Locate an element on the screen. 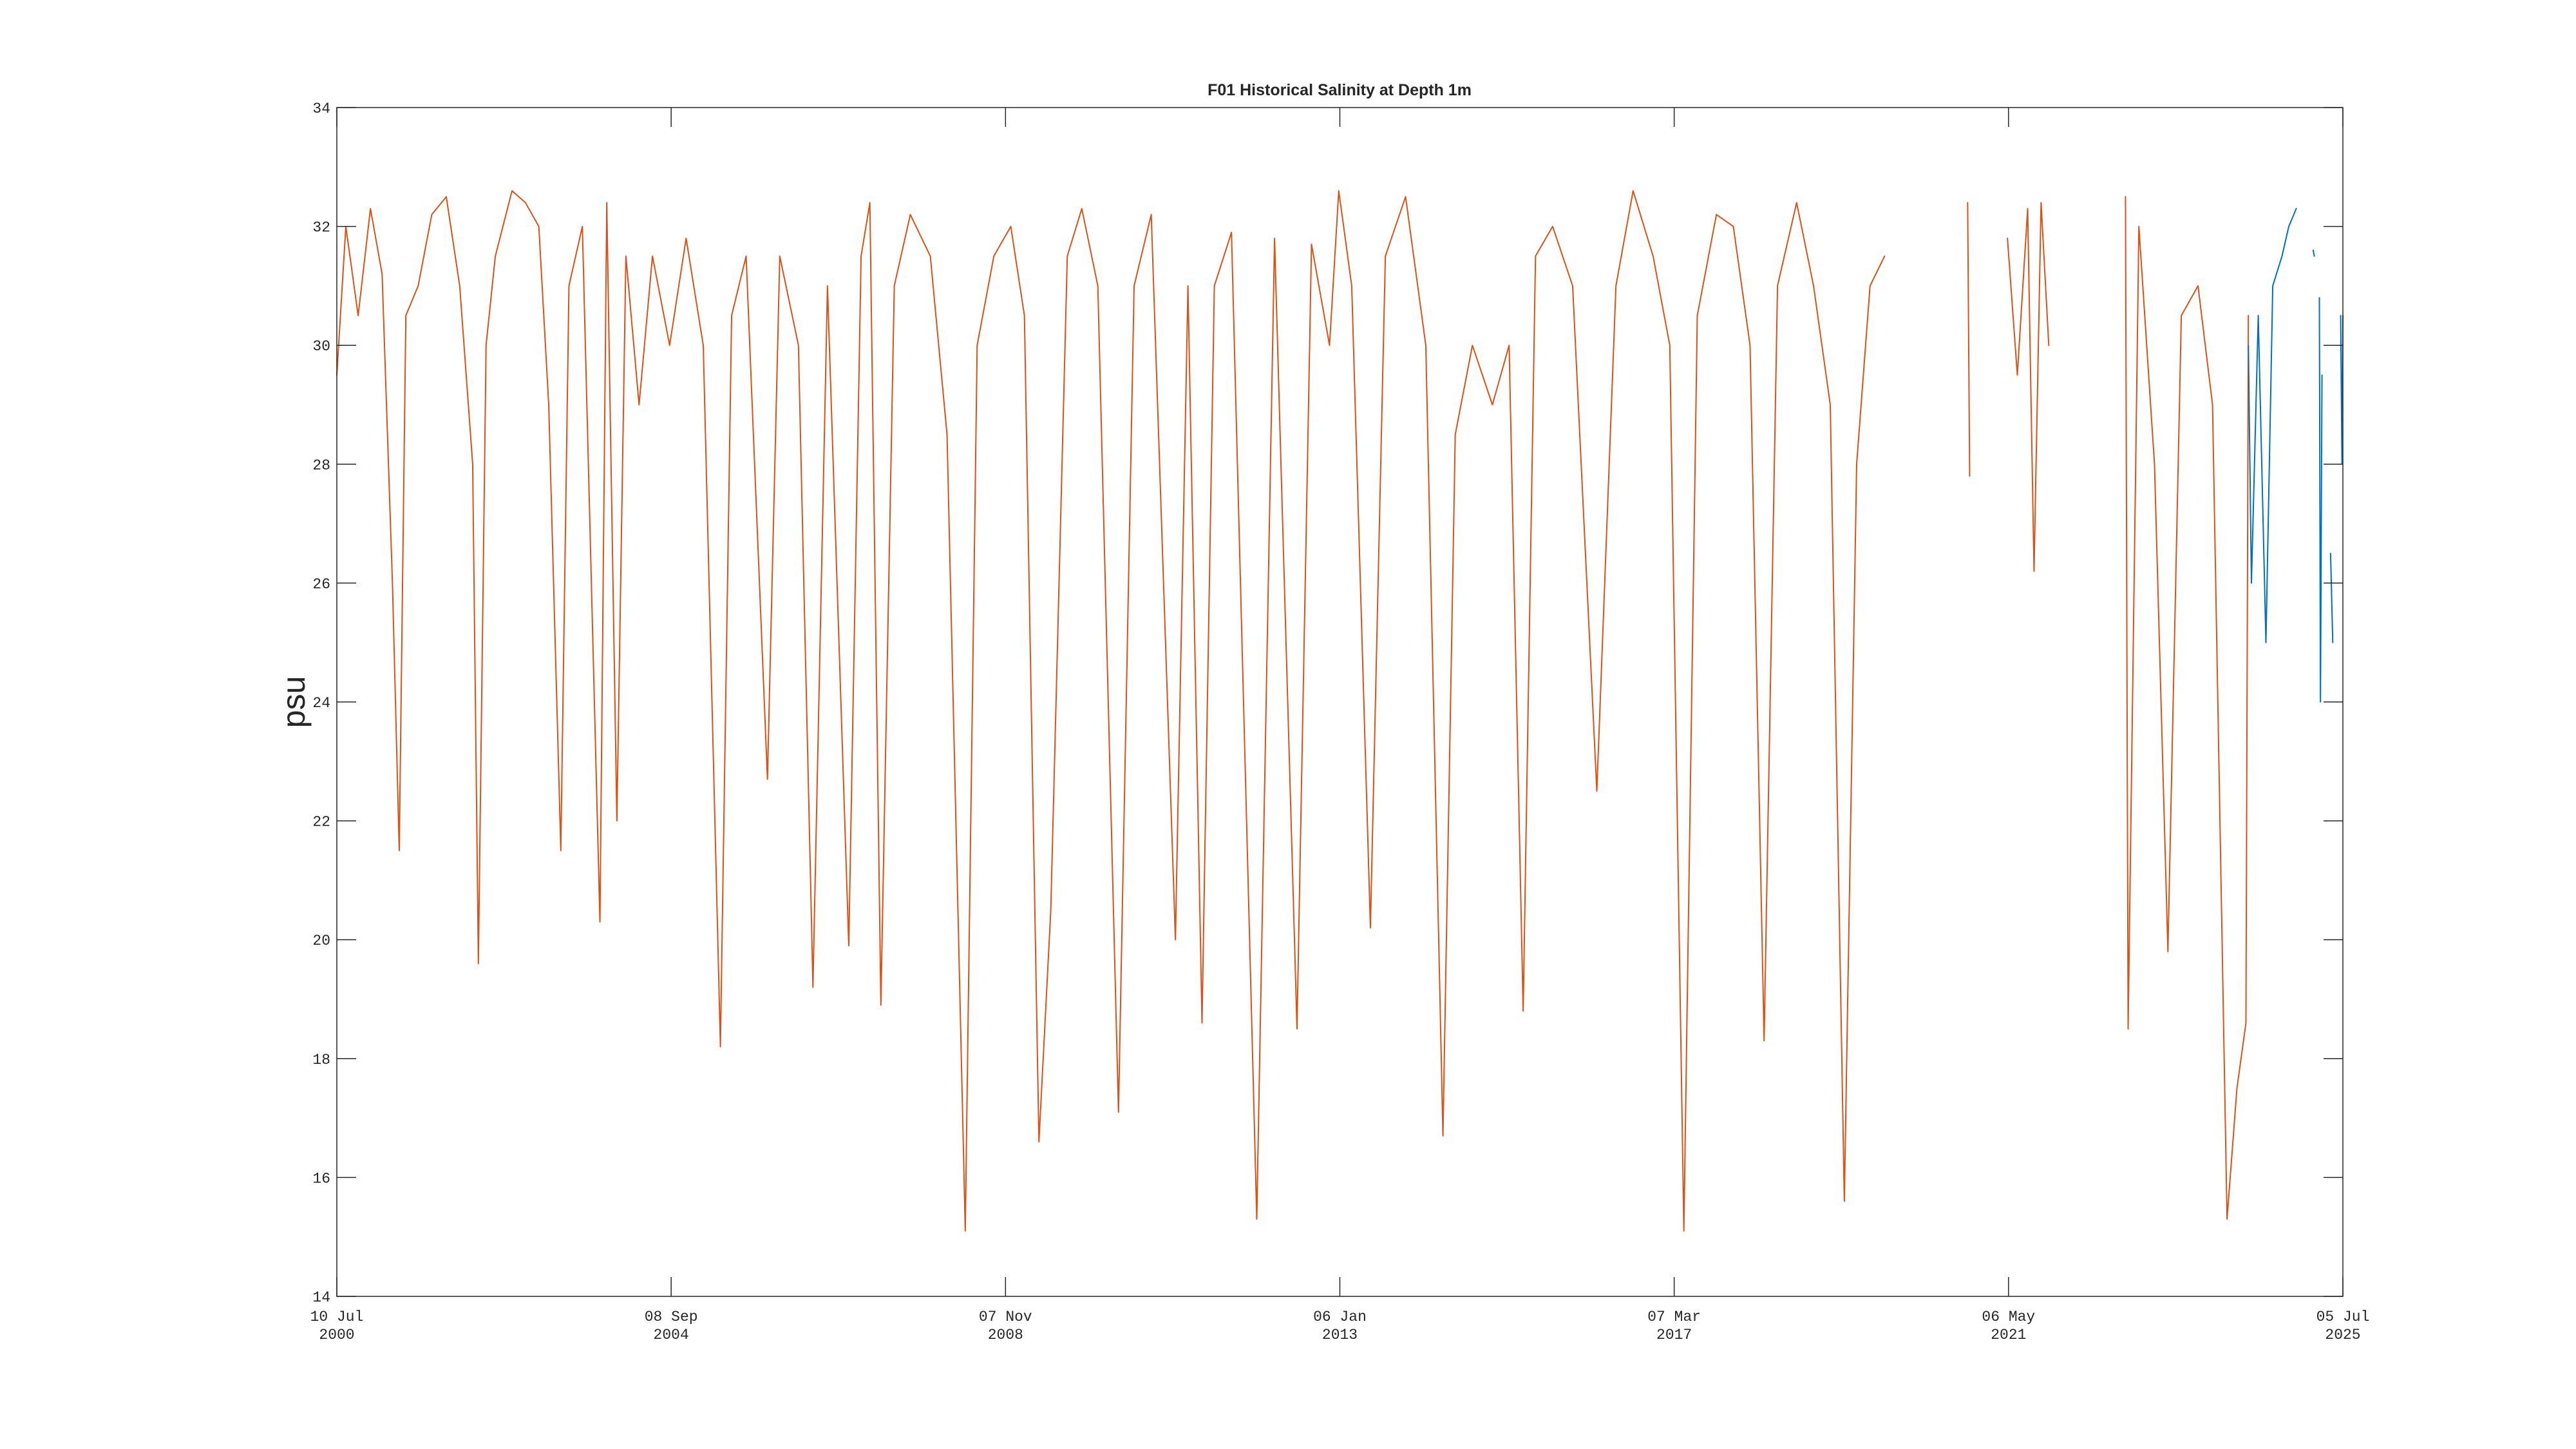 The image size is (2576, 1449). y-tick-label: 20 is located at coordinates (321, 941).